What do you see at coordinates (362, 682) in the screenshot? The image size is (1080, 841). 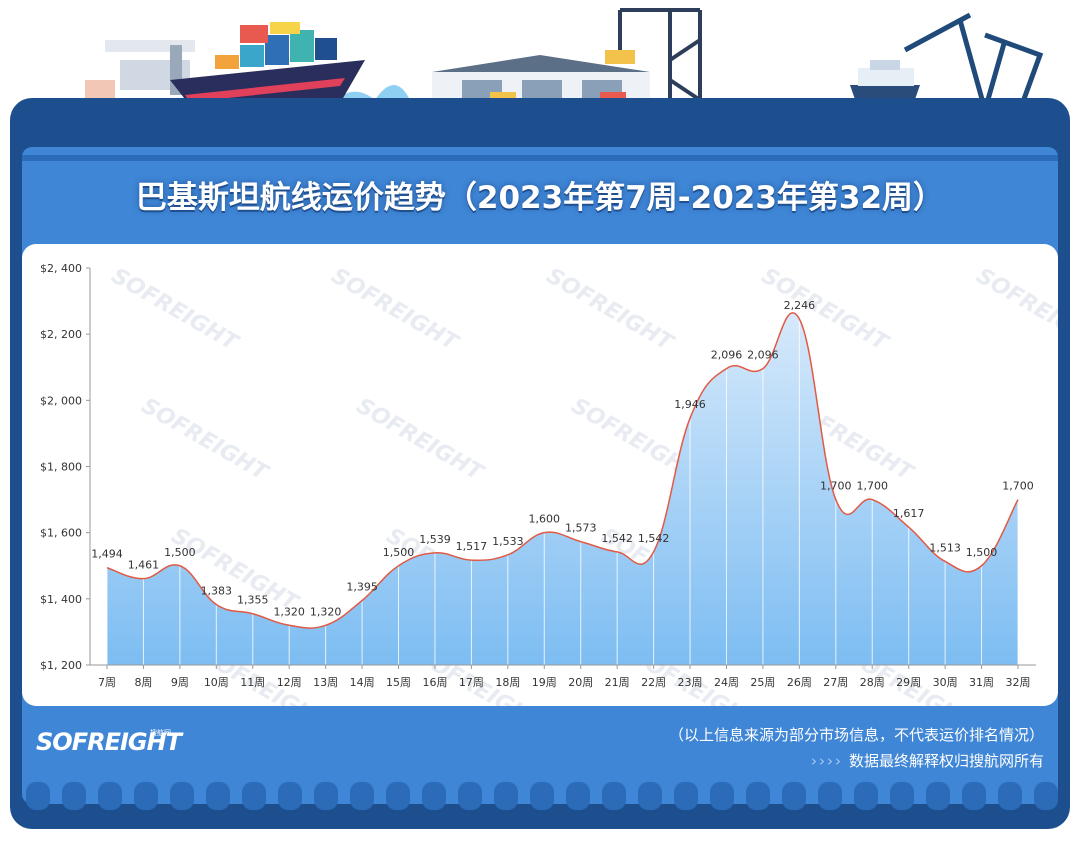 I see `x-tick-label: 14周` at bounding box center [362, 682].